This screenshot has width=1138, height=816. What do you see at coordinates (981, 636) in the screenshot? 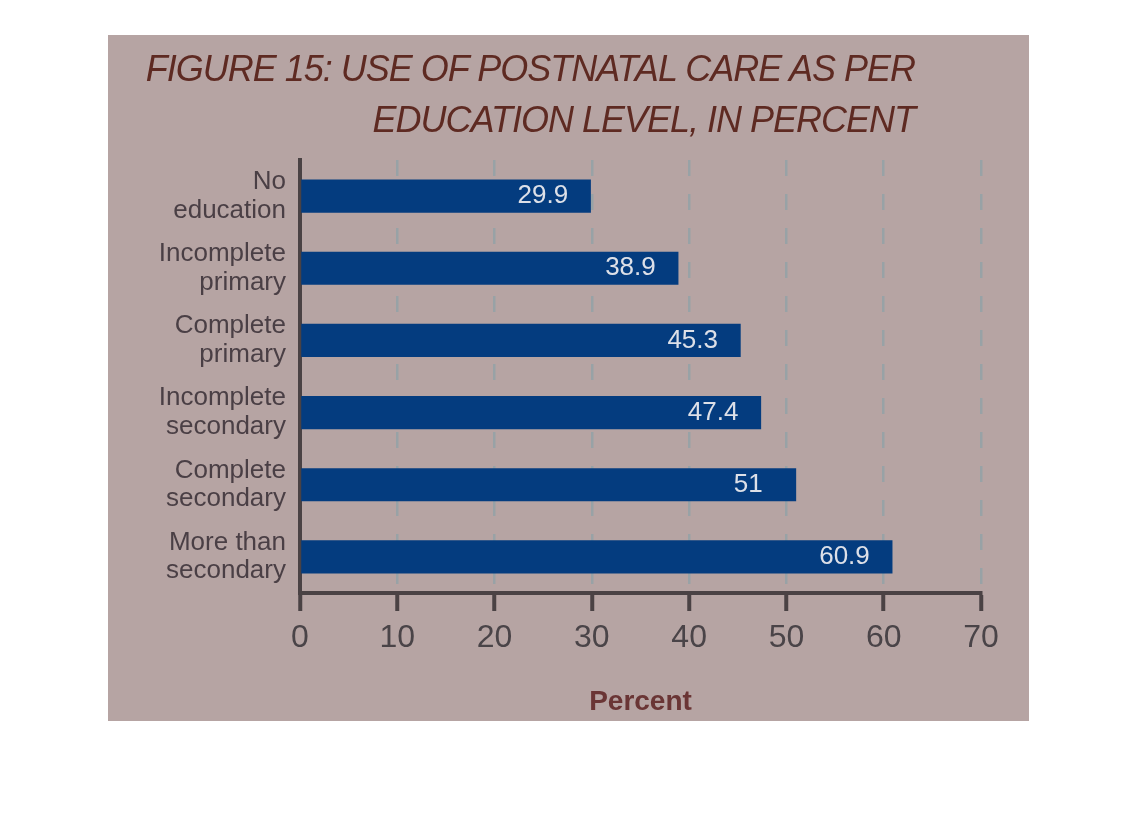
I see `x-tick-label: 70` at bounding box center [981, 636].